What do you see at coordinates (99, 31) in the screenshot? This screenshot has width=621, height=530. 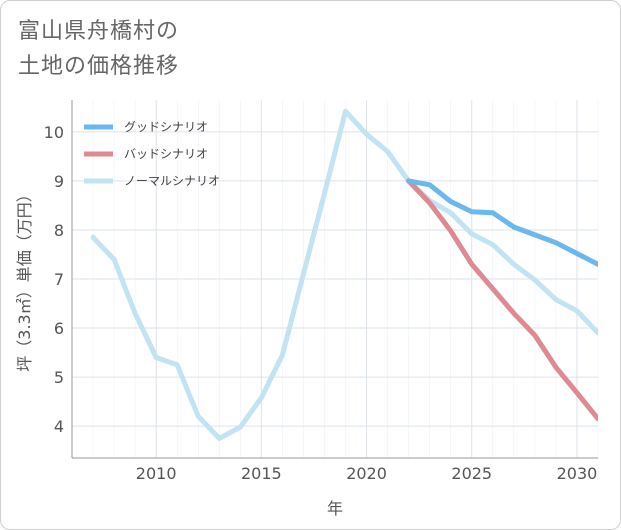 I see `chart-title-line-1: 富山県舟橋村の` at bounding box center [99, 31].